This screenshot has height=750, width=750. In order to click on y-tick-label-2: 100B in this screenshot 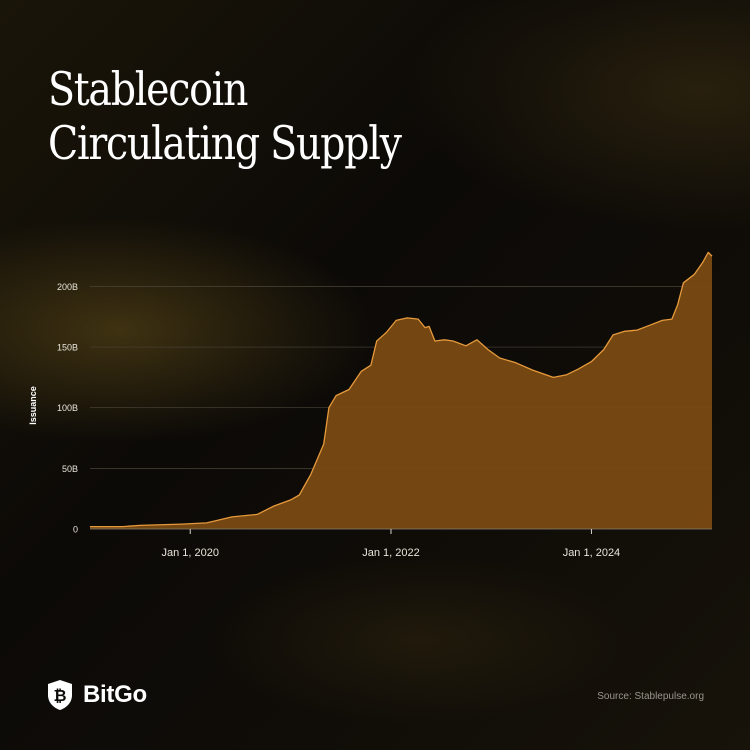, I will do `click(67, 408)`.